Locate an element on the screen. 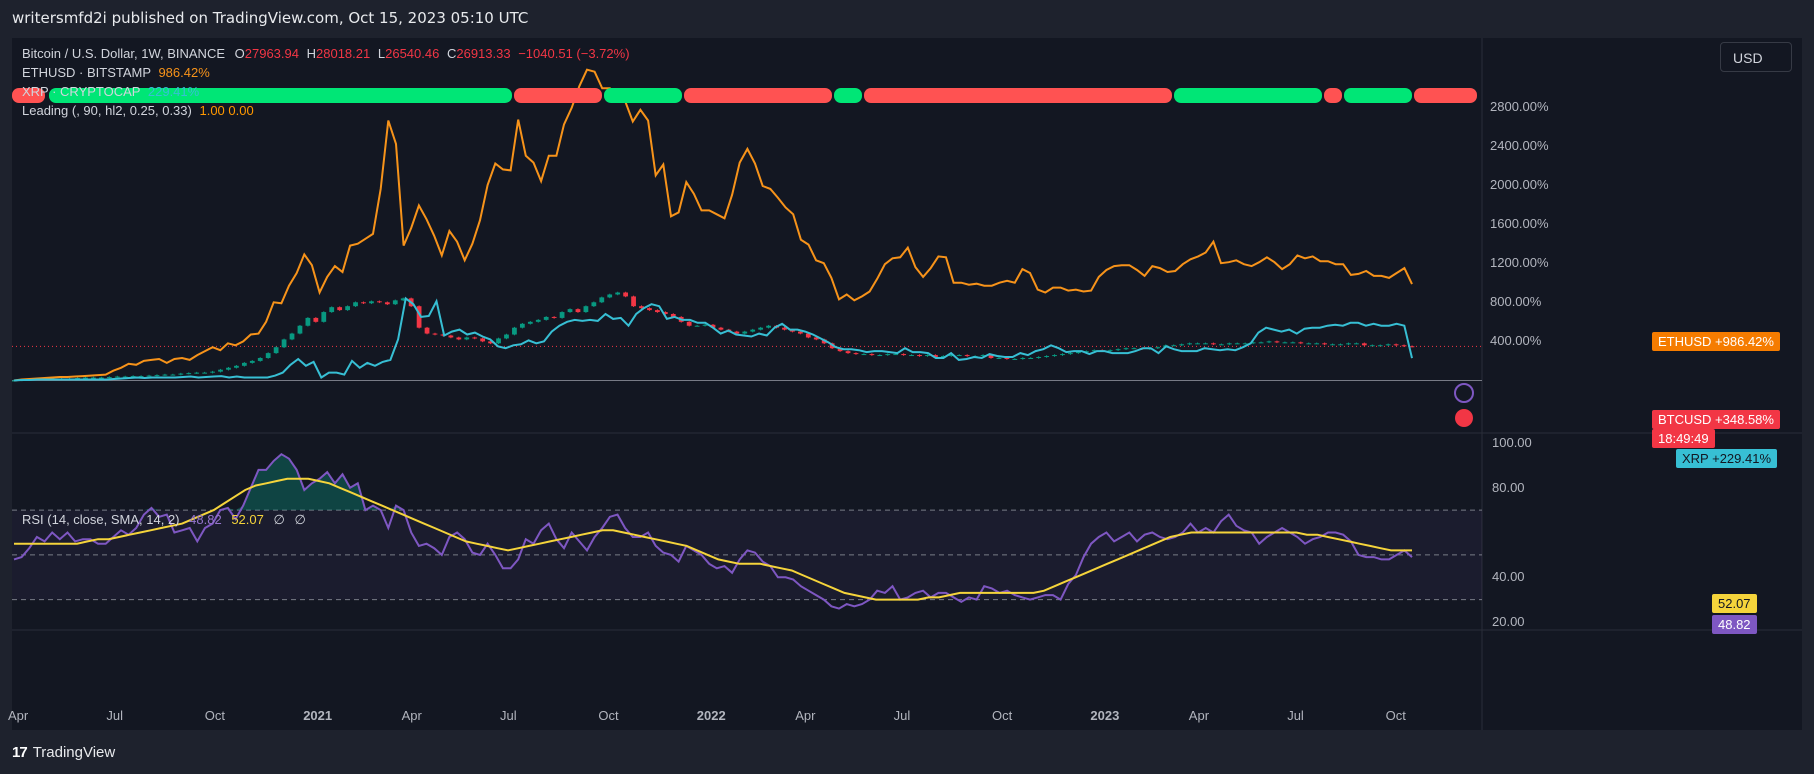  price-axis-label: 1600.00% is located at coordinates (1519, 224).